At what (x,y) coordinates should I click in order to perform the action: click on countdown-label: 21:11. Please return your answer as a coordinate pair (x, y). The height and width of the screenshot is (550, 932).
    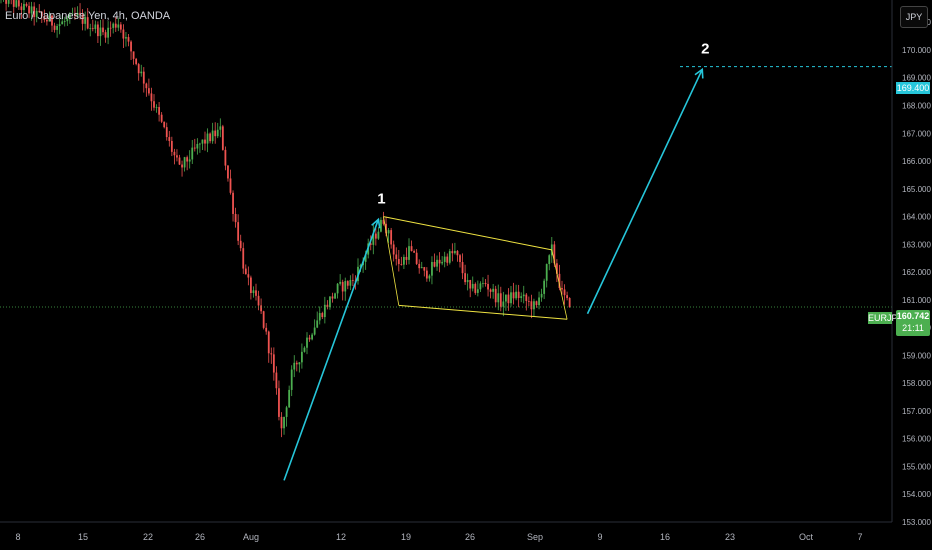
    Looking at the image, I should click on (913, 328).